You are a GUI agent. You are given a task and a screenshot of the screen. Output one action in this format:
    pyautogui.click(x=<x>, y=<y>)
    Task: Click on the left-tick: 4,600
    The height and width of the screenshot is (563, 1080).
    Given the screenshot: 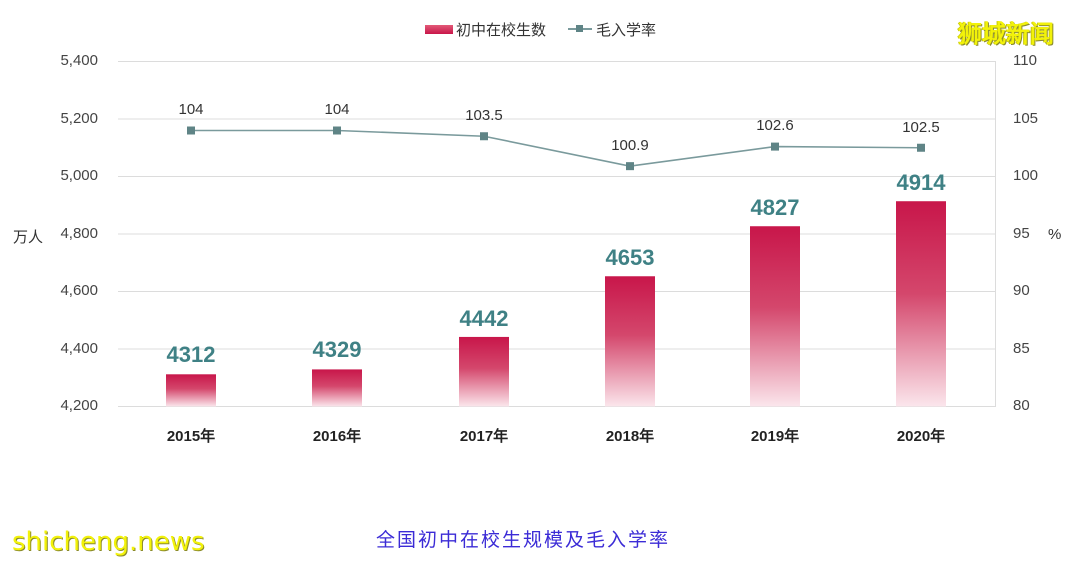 What is the action you would take?
    pyautogui.click(x=79, y=290)
    